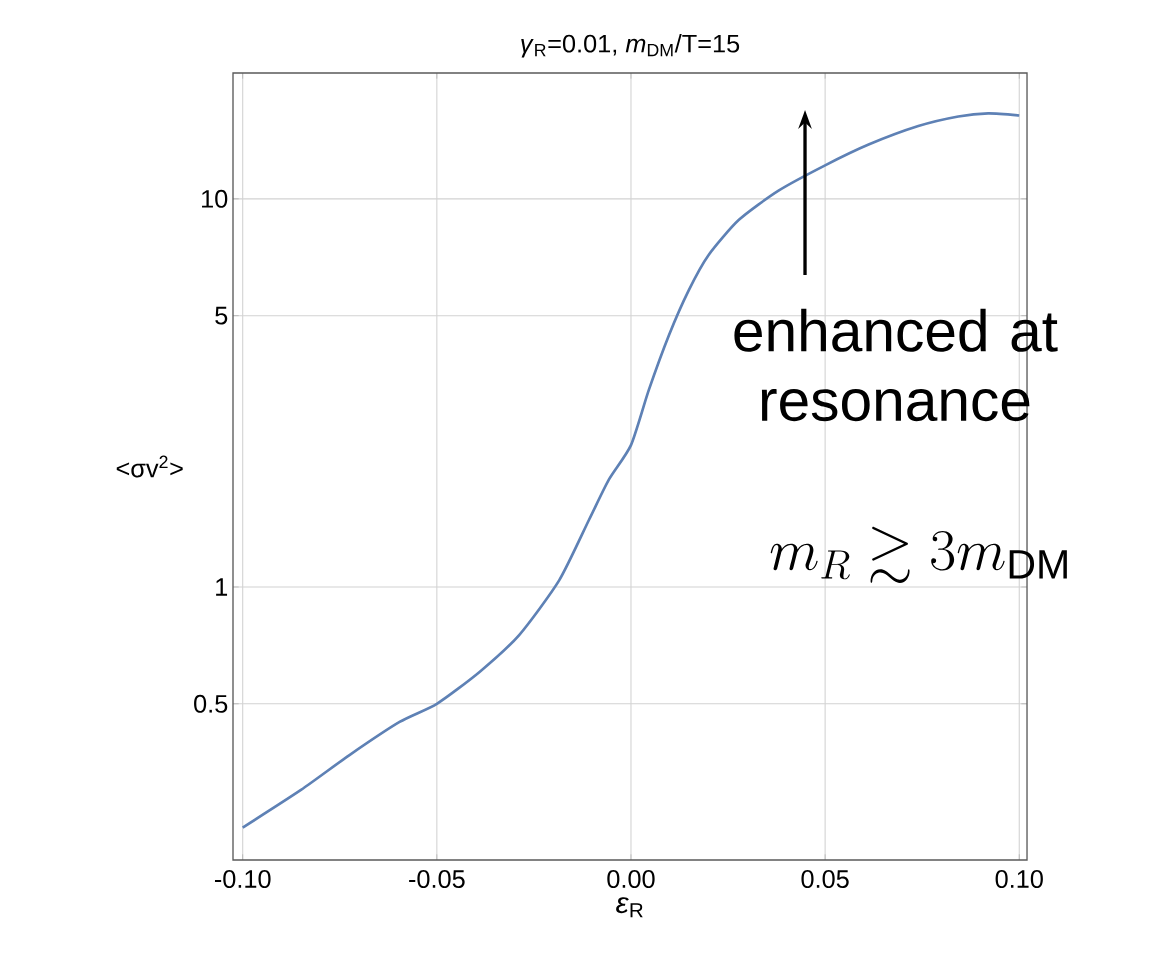  I want to click on y-tick-label: 10, so click(215, 198).